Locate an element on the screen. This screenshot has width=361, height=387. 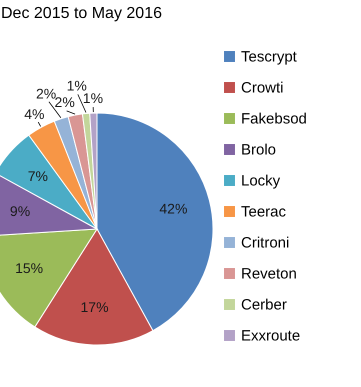
data-label: 17% is located at coordinates (94, 306).